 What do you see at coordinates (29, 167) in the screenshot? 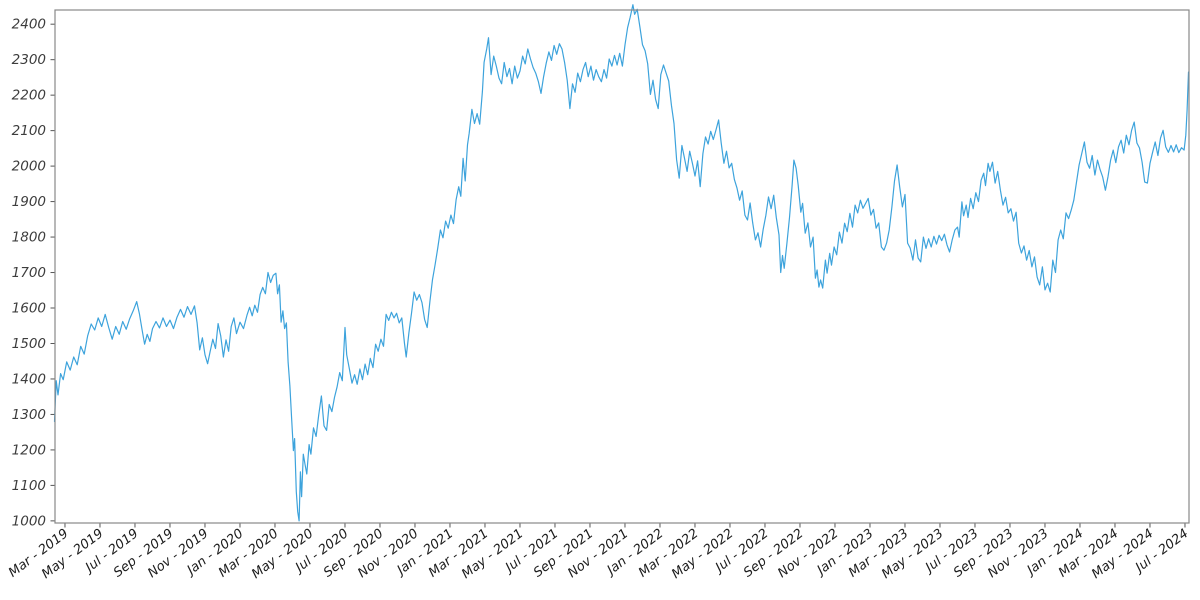
I see `y-tick-label: 2000` at bounding box center [29, 167].